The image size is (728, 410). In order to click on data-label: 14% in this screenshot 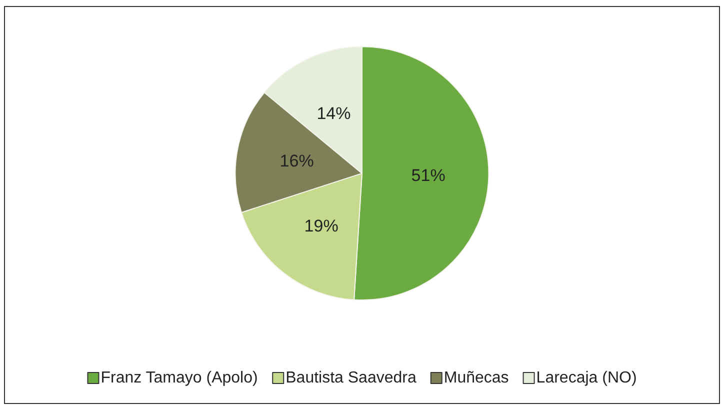, I will do `click(333, 113)`.